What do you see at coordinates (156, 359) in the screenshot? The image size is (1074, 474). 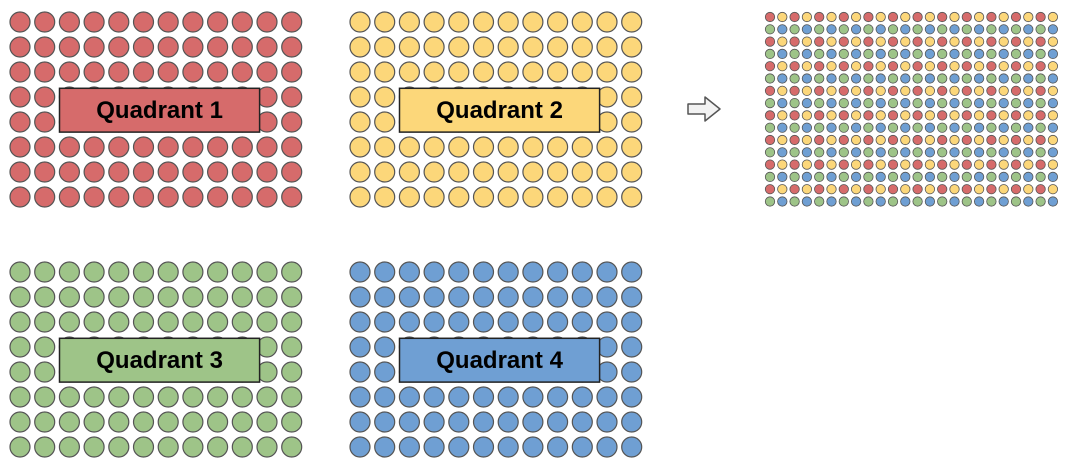 I see `quadrant-3-group: Quadrant 3` at bounding box center [156, 359].